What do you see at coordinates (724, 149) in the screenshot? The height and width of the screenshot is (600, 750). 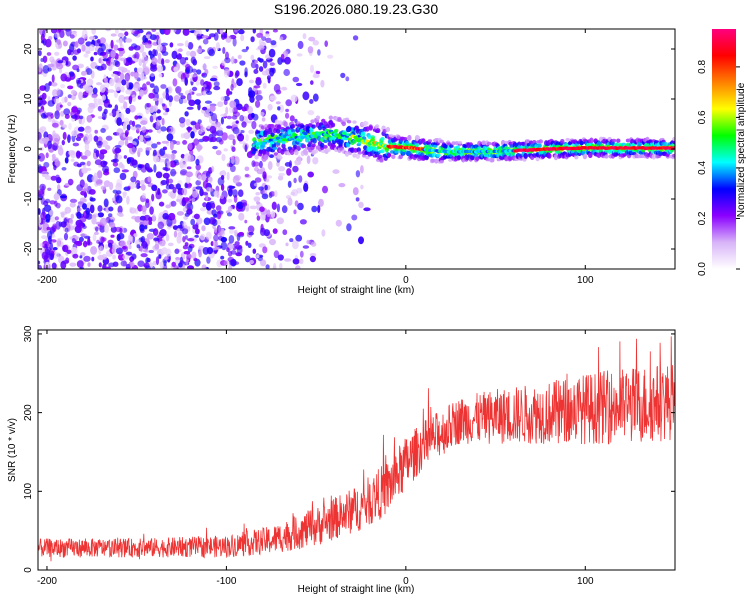 I see `colorbar-gradient` at bounding box center [724, 149].